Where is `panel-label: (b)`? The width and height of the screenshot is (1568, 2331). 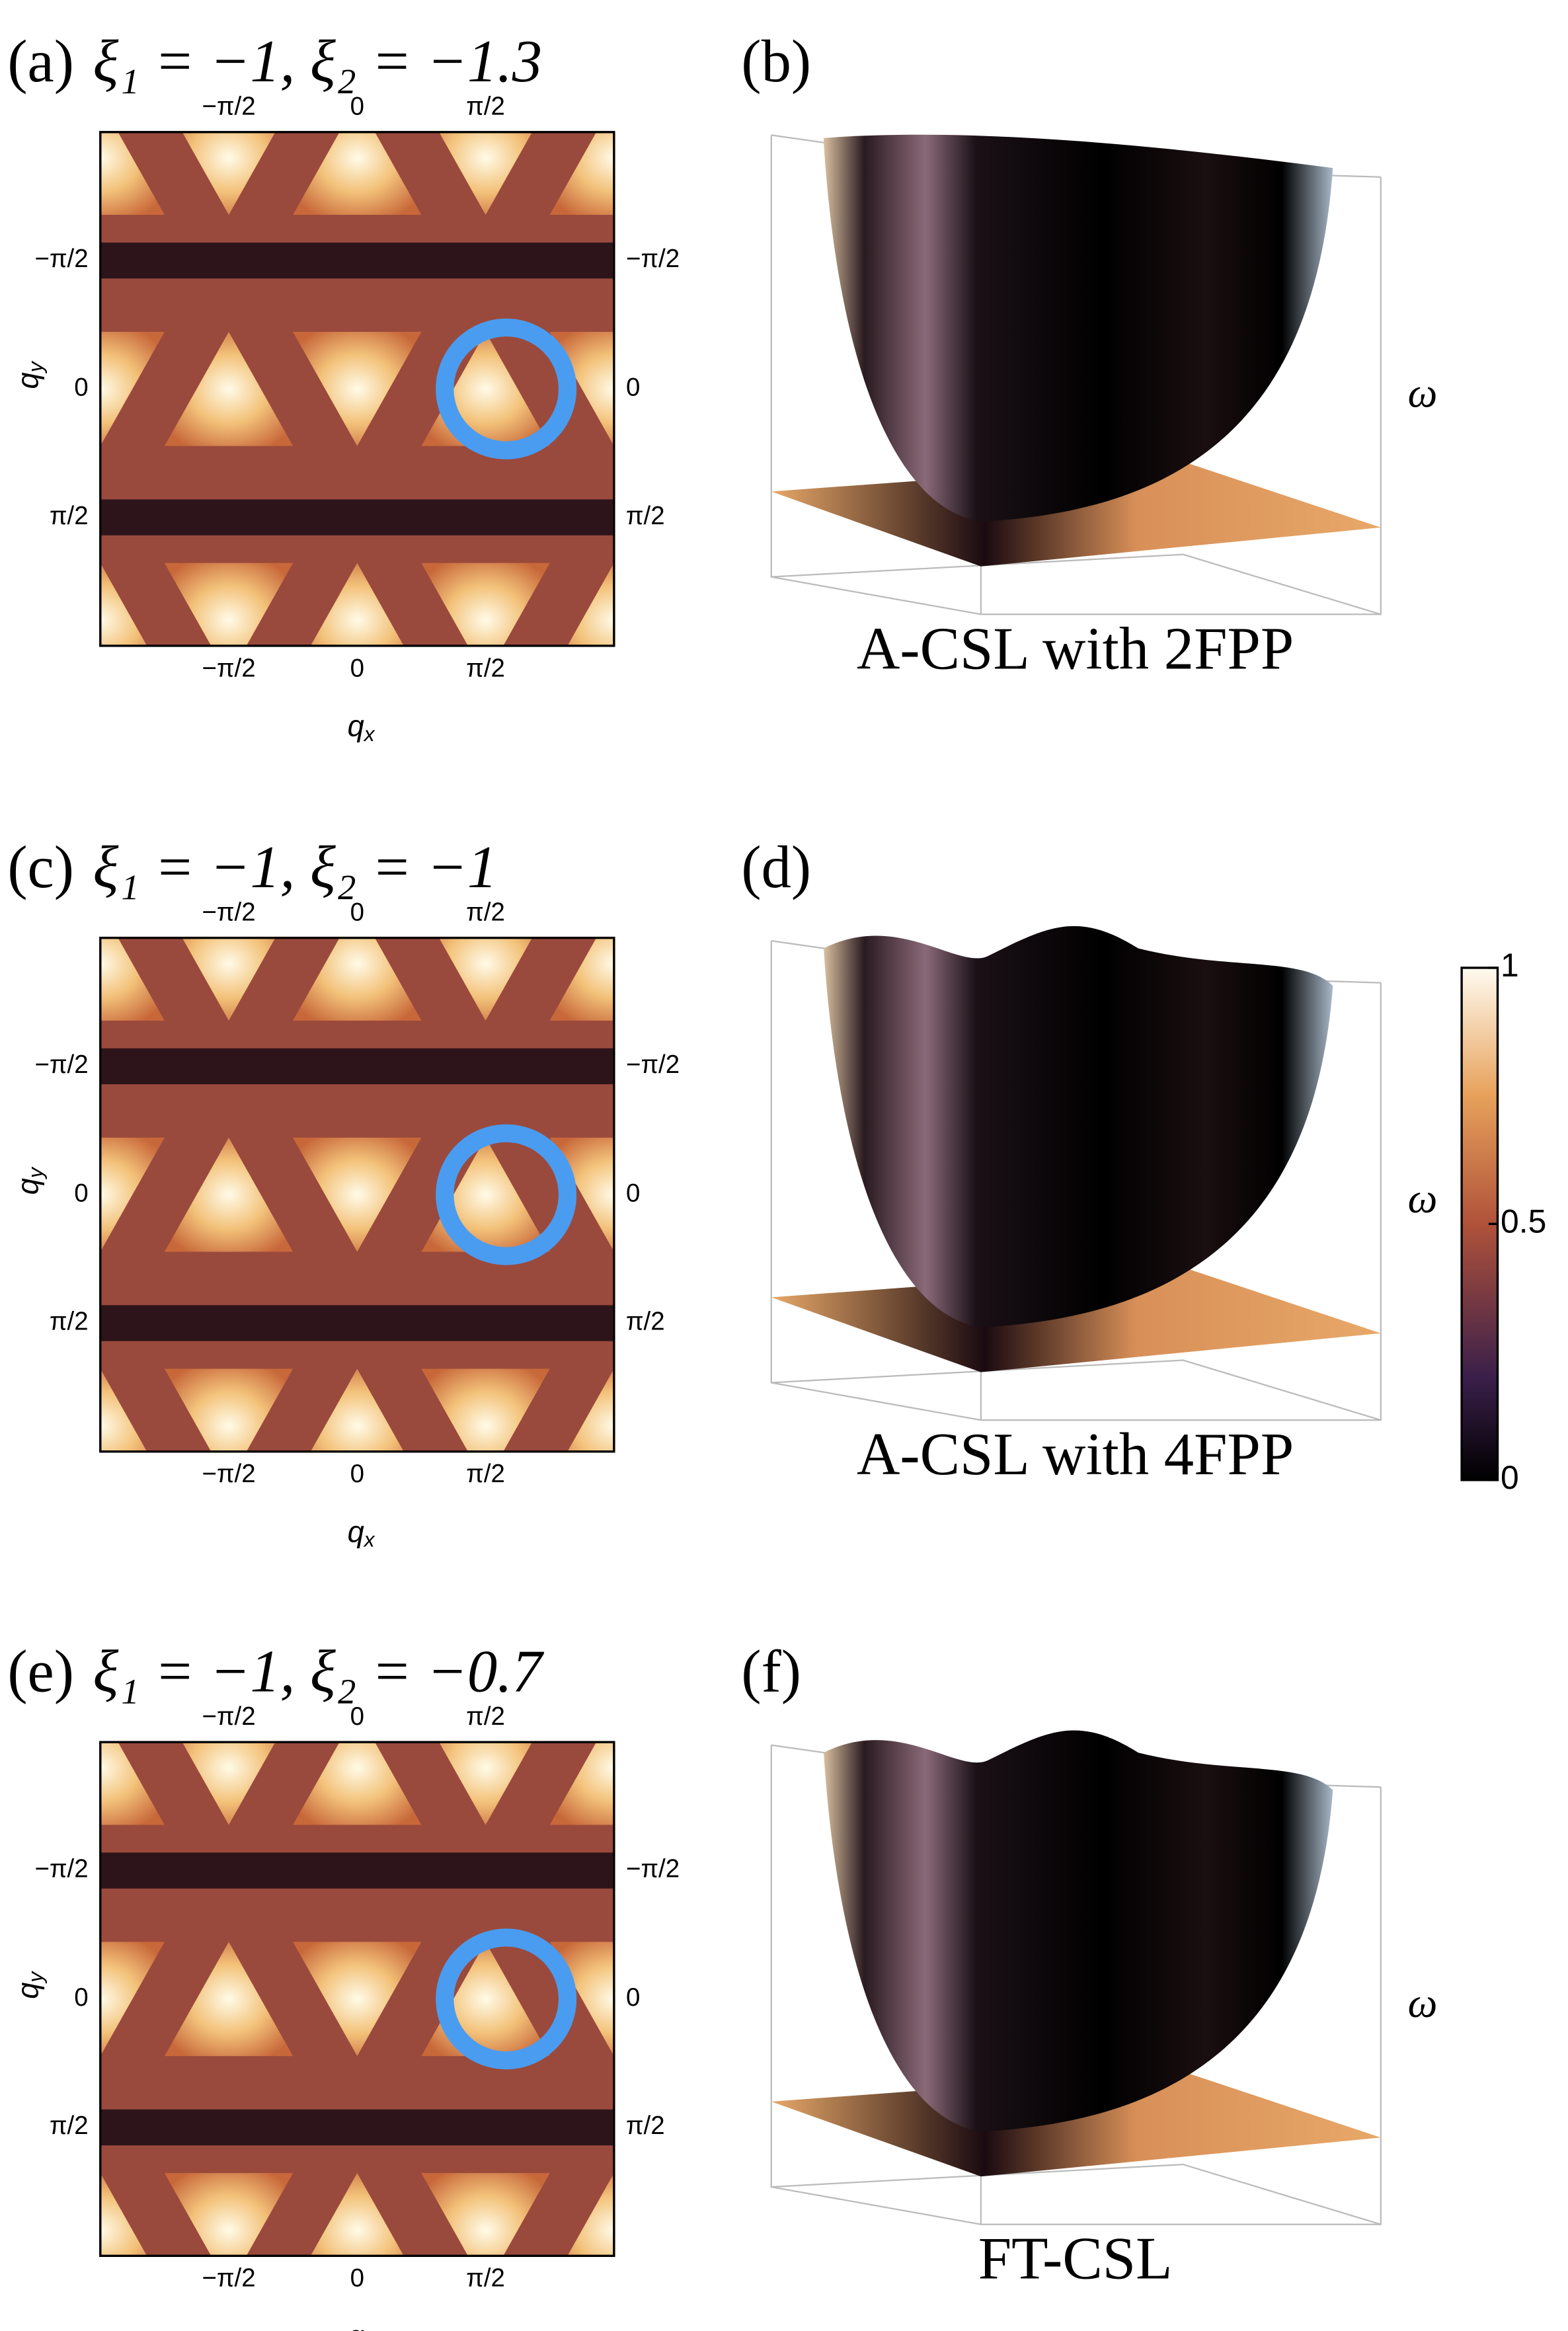
panel-label: (b) is located at coordinates (776, 61).